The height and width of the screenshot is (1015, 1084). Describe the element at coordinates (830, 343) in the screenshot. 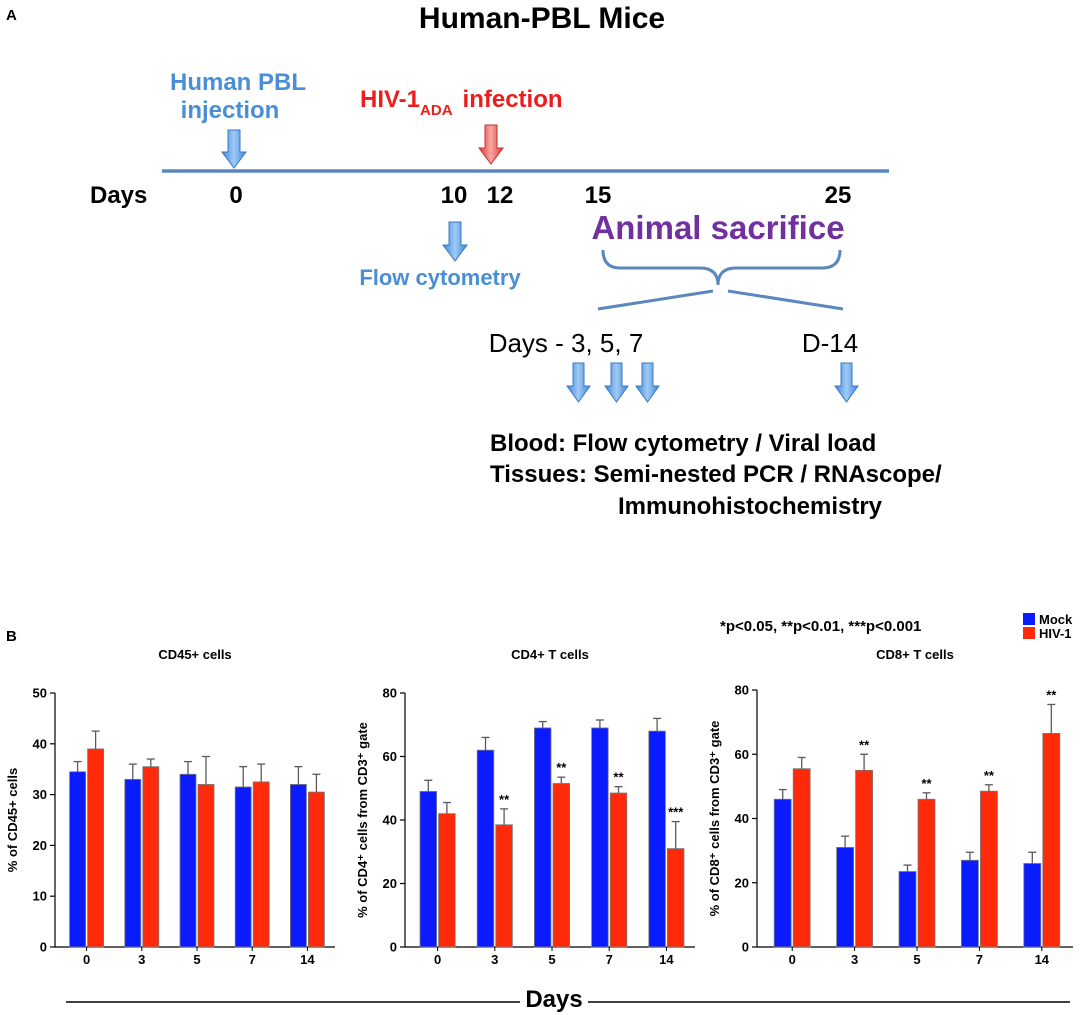

I see `timepoints-right-label: D-14` at that location.